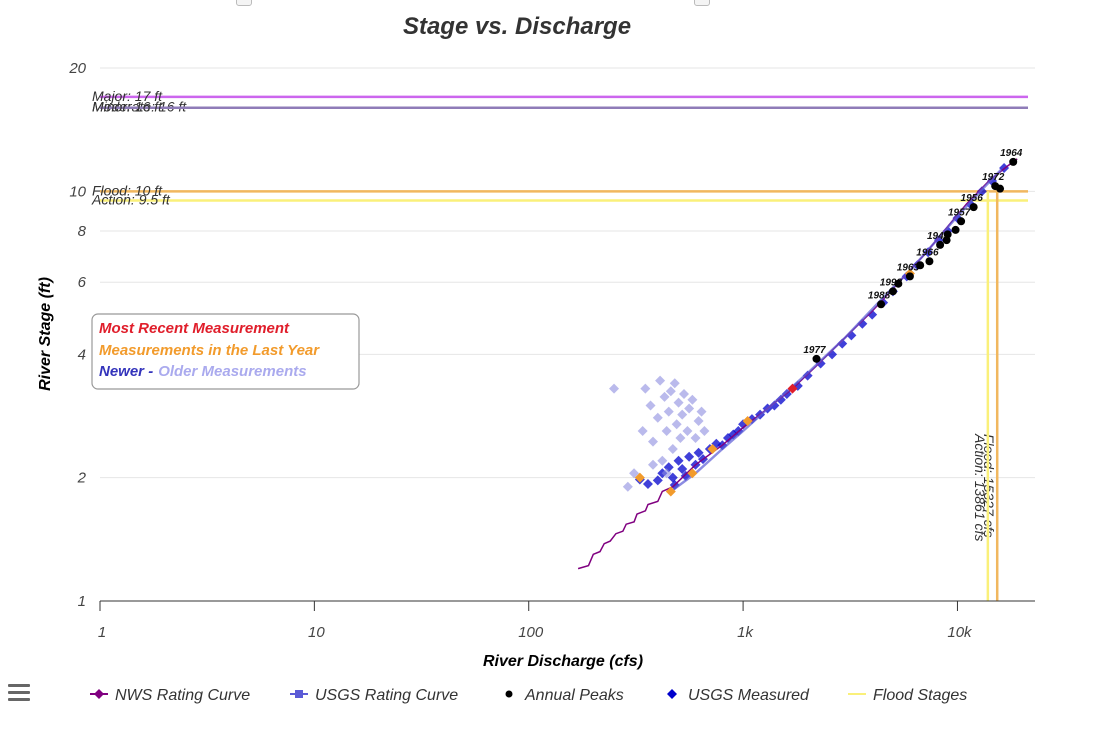  What do you see at coordinates (82, 354) in the screenshot?
I see `y-tick-label-4: 4` at bounding box center [82, 354].